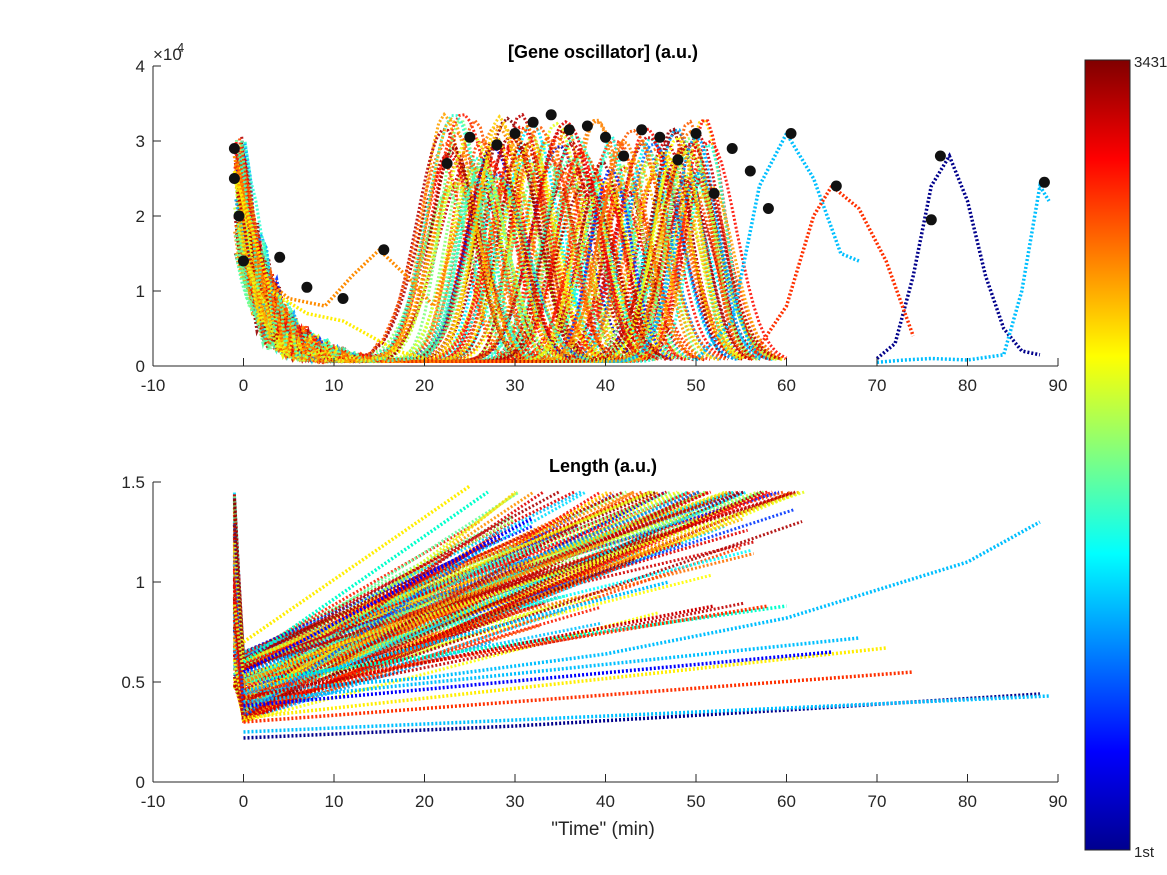  Describe the element at coordinates (967, 801) in the screenshot. I see `length-x-tick-label: 80` at that location.